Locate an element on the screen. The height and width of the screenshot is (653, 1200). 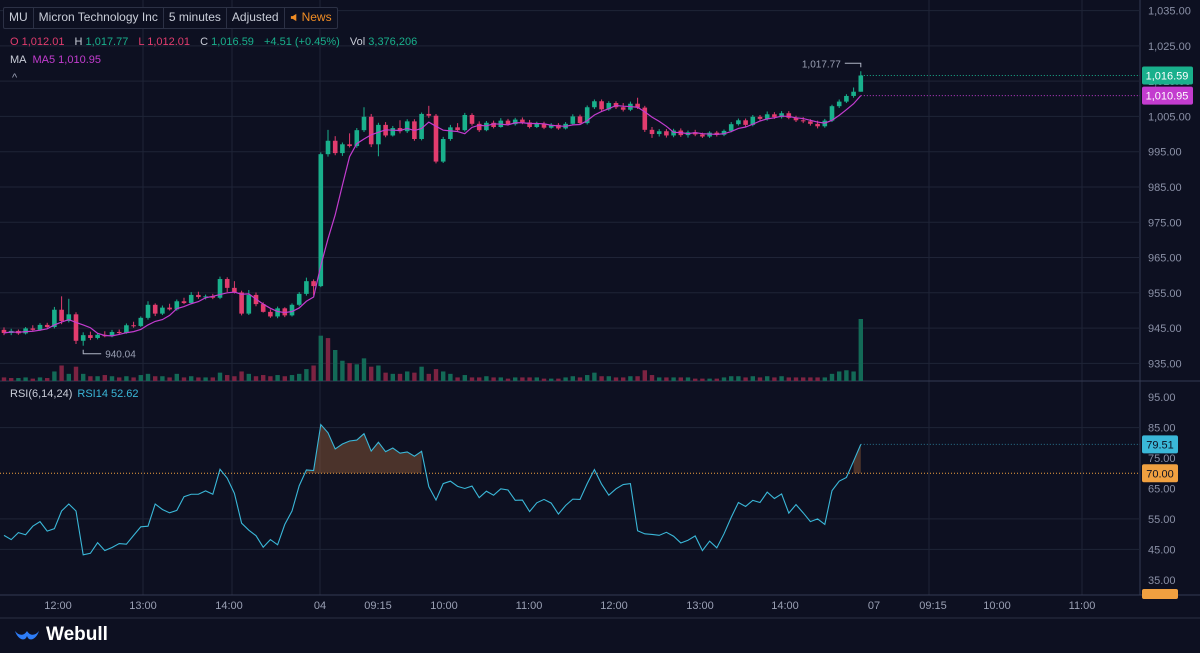
time-tick-label-13: 11:00 is located at coordinates (1082, 606).